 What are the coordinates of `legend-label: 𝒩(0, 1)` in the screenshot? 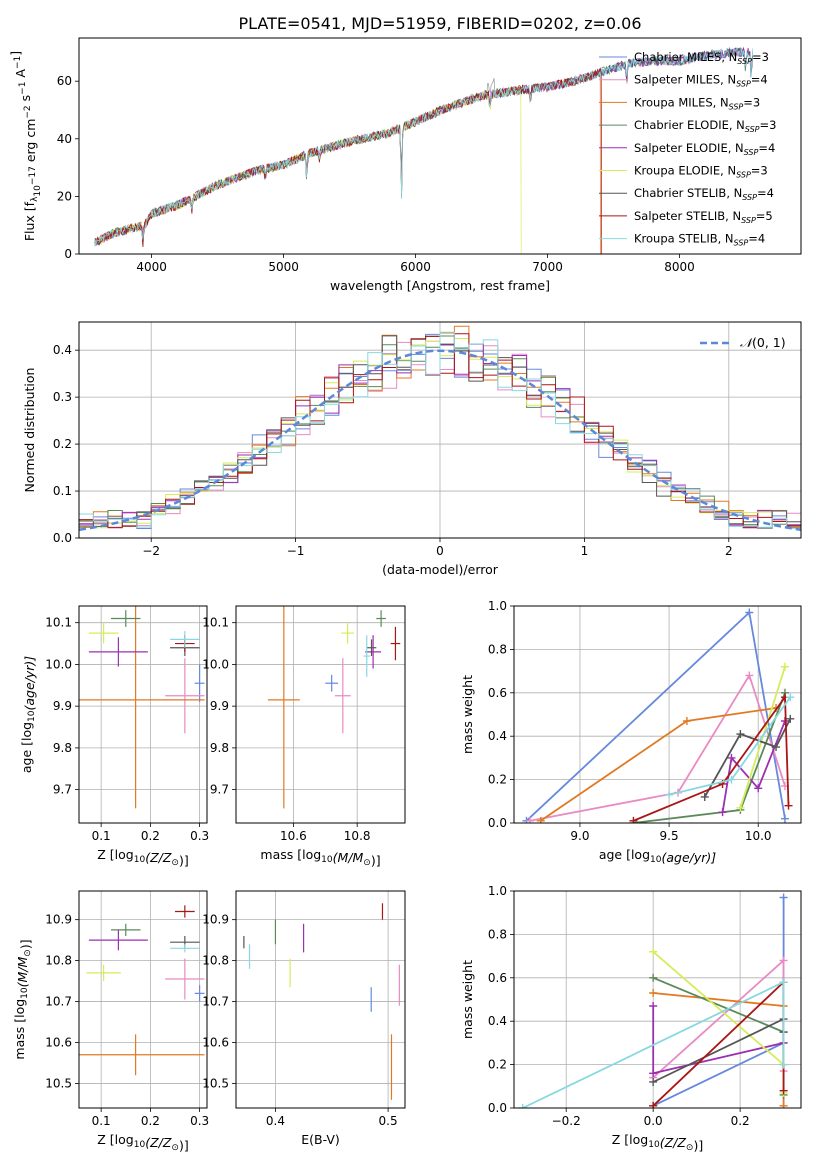 It's located at (763, 342).